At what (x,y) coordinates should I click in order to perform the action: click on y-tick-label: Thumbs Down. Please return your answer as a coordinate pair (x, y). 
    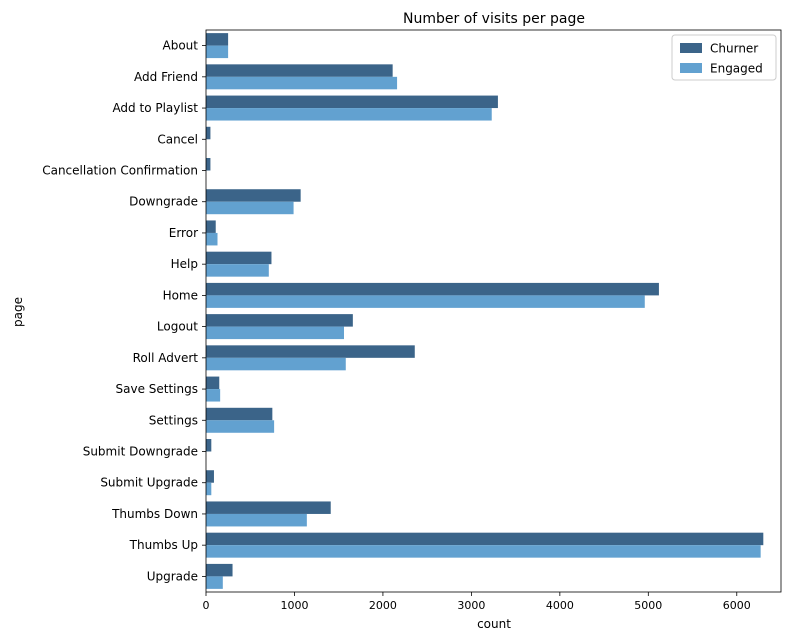
    Looking at the image, I should click on (154, 514).